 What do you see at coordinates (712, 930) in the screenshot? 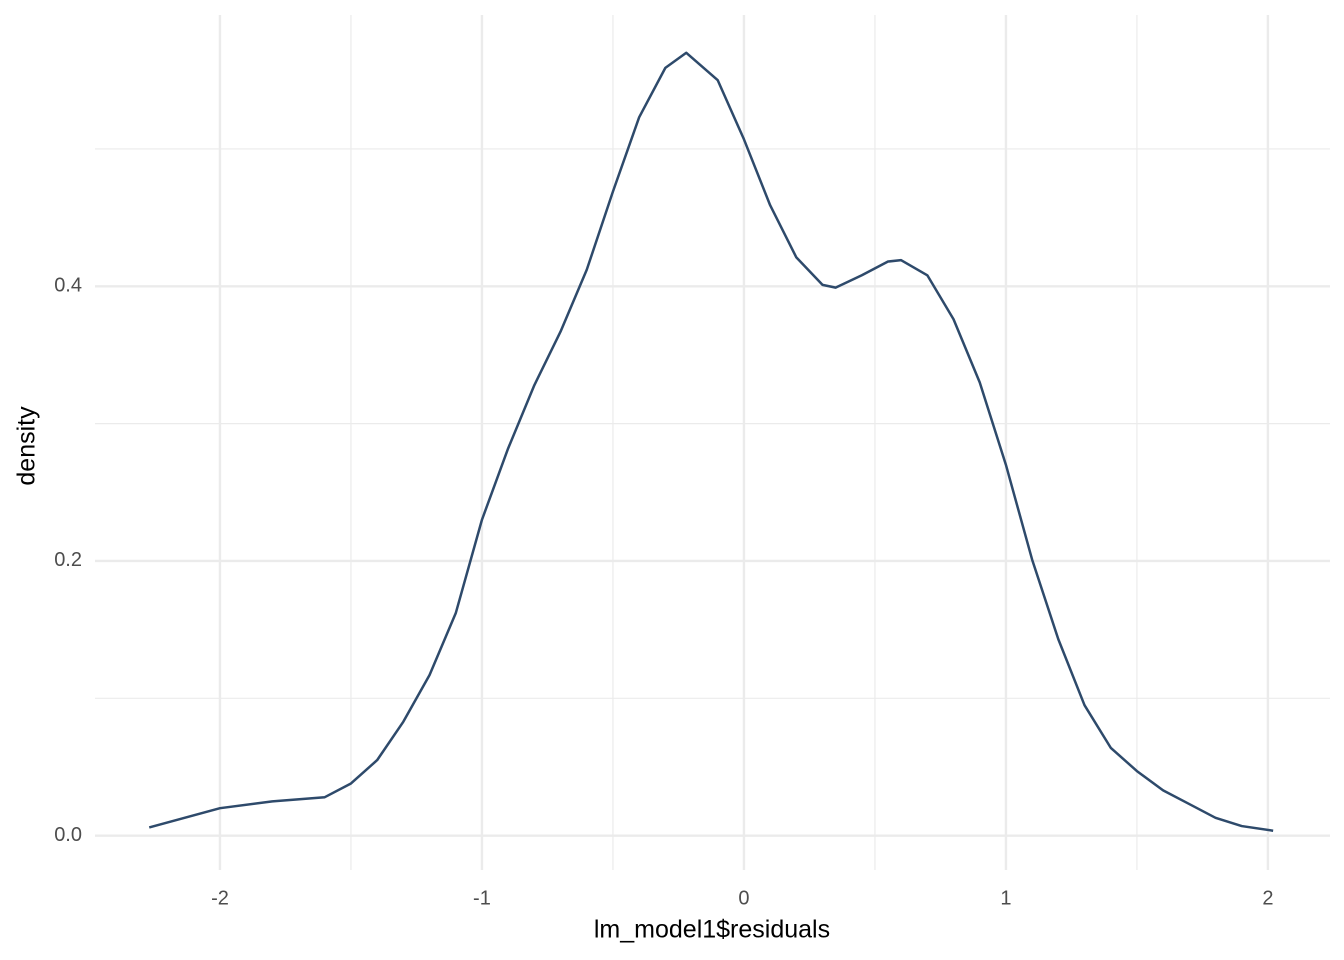
I see `x-axis-title: lm_model1$residuals` at bounding box center [712, 930].